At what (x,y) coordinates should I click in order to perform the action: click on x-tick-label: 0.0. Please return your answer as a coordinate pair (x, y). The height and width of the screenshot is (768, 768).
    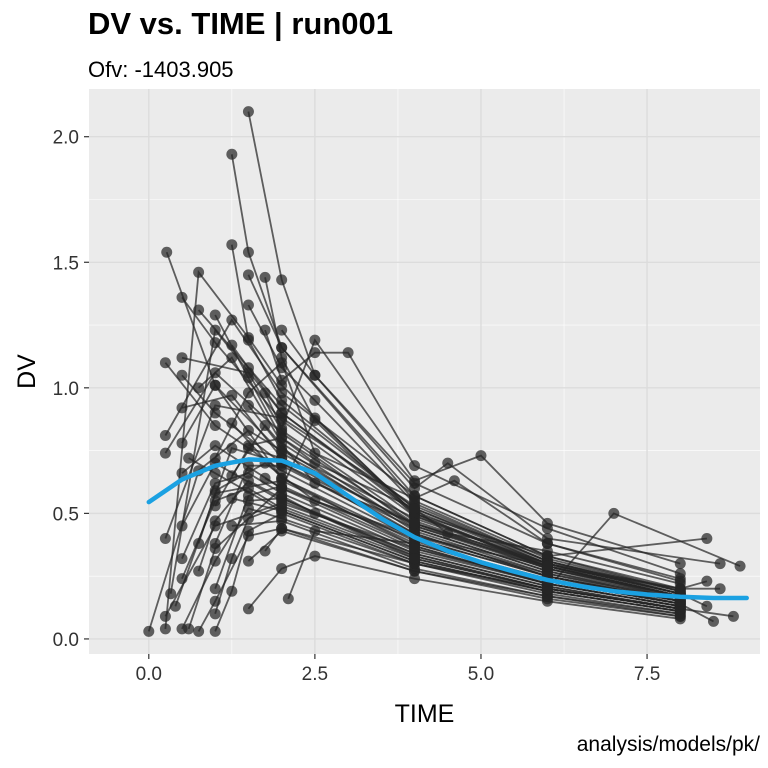
    Looking at the image, I should click on (149, 674).